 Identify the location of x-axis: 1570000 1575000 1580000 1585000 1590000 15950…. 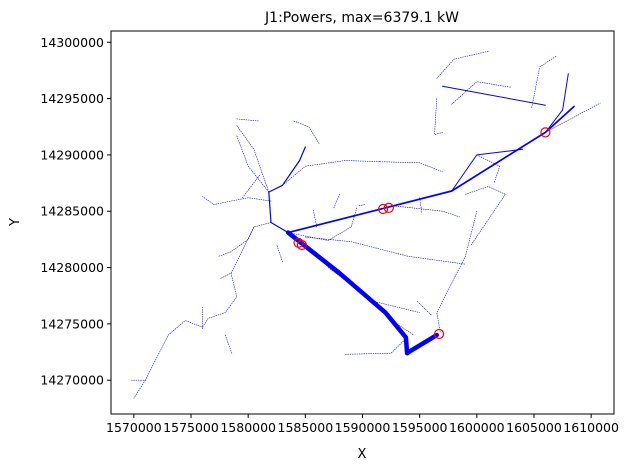
(362, 424).